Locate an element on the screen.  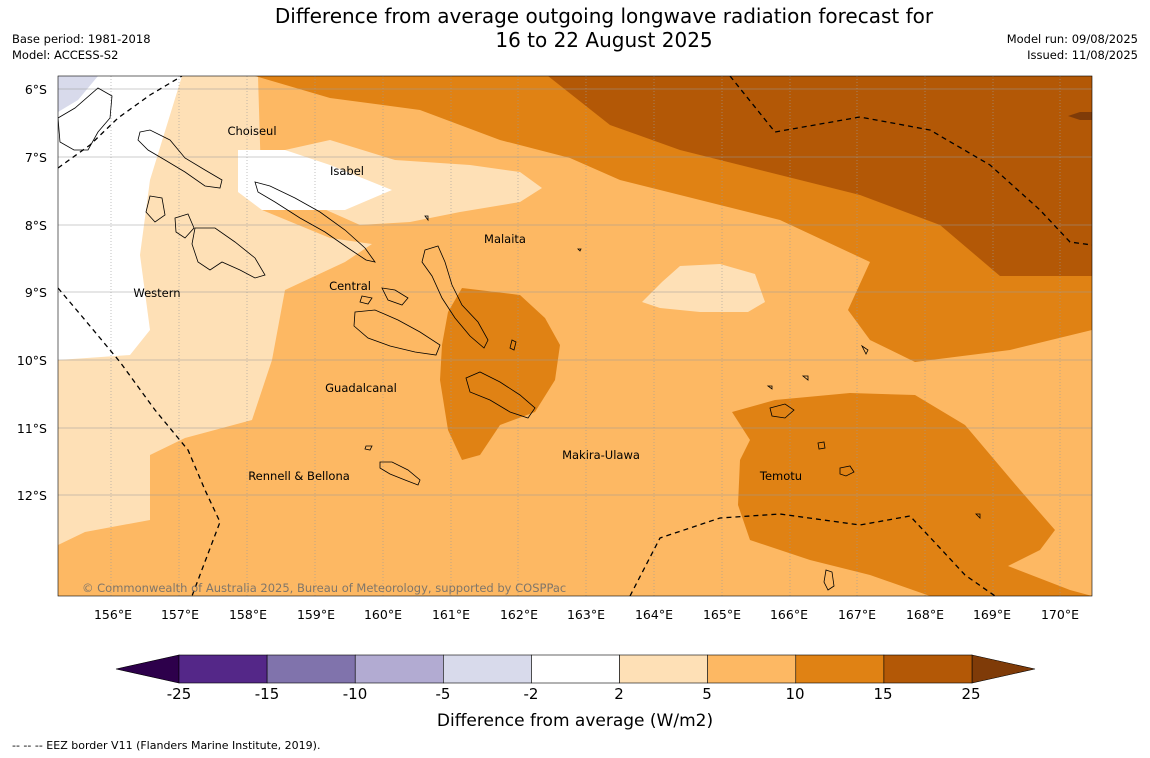
island-duff is located at coordinates (805, 378).